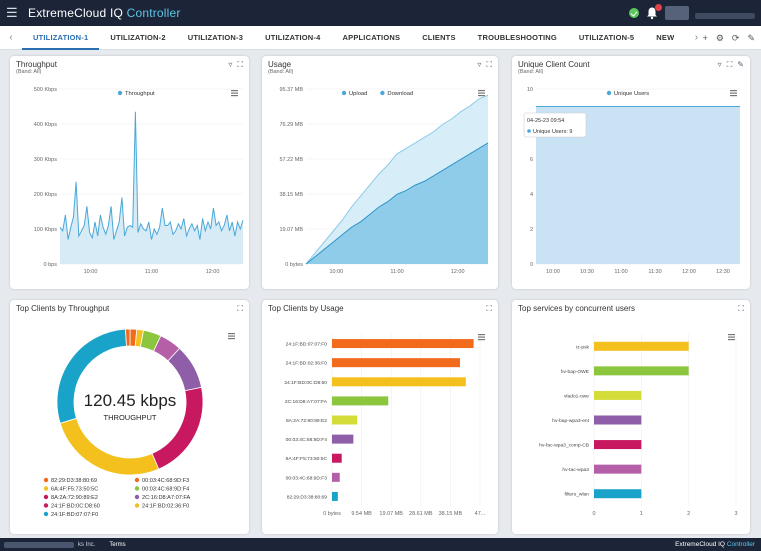  What do you see at coordinates (719, 37) in the screenshot?
I see `settings-gear-icon: ⚙` at bounding box center [719, 37].